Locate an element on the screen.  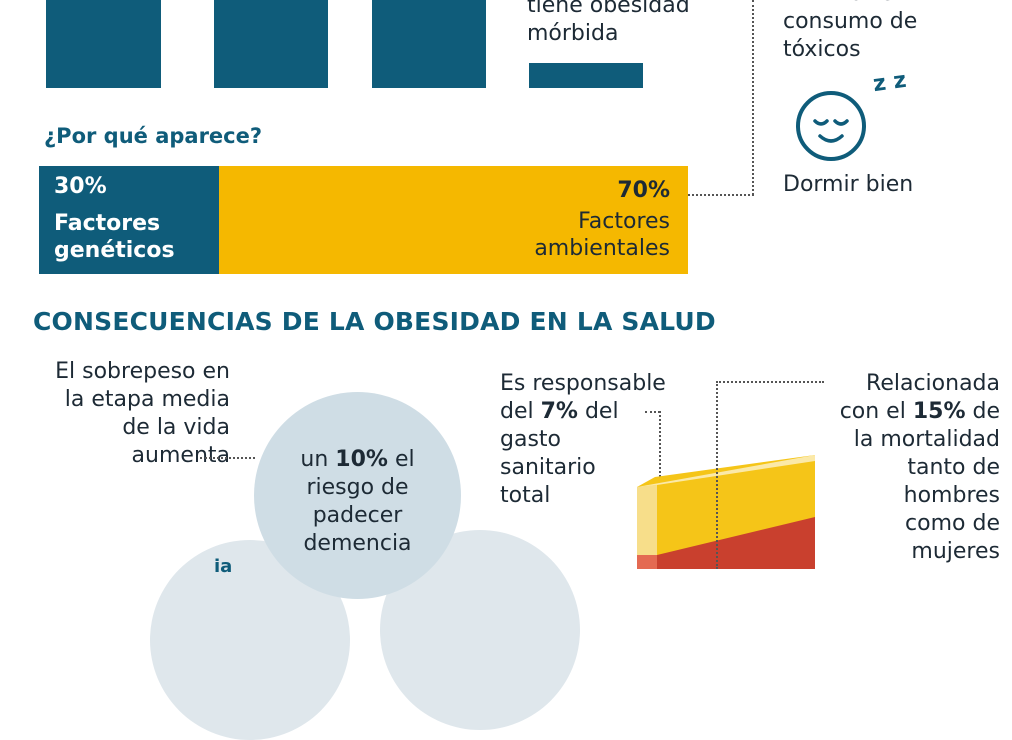
causes-title: ¿Por qué aparece? is located at coordinates (153, 136).